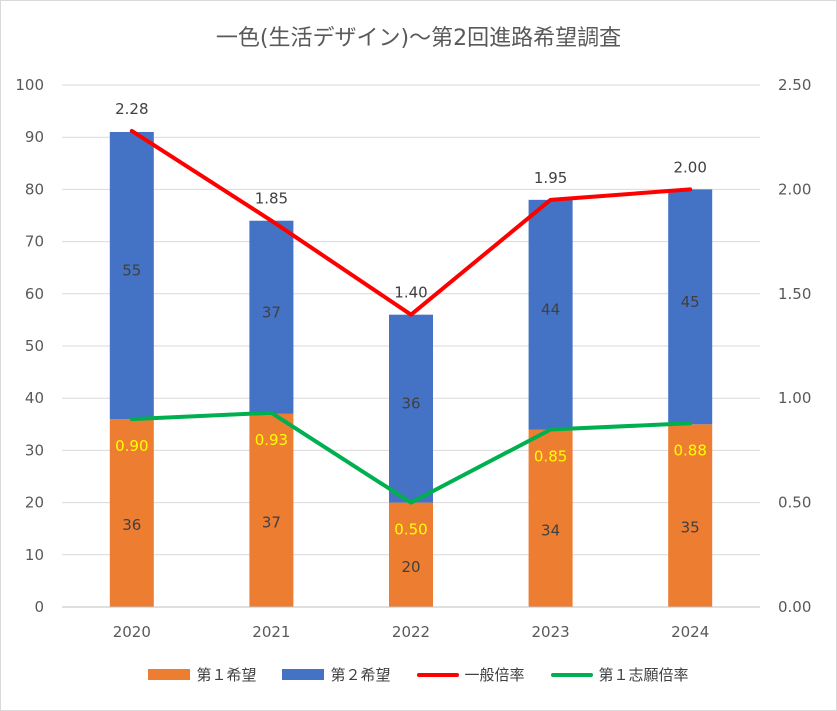  What do you see at coordinates (494, 675) in the screenshot?
I see `legend-label-general-ratio: 一般倍率` at bounding box center [494, 675].